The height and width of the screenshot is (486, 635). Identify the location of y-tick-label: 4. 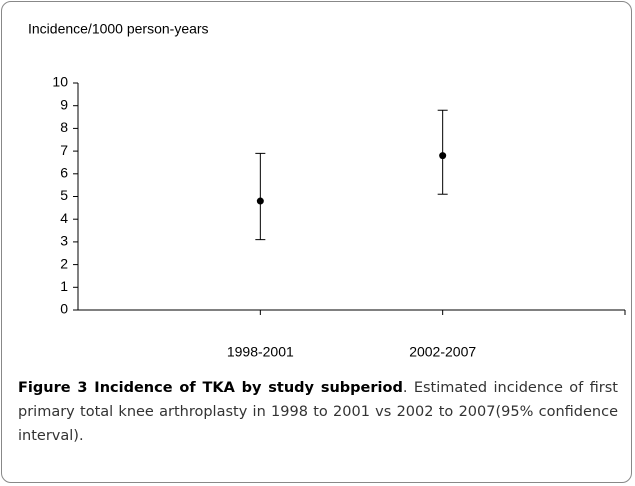
(64, 218).